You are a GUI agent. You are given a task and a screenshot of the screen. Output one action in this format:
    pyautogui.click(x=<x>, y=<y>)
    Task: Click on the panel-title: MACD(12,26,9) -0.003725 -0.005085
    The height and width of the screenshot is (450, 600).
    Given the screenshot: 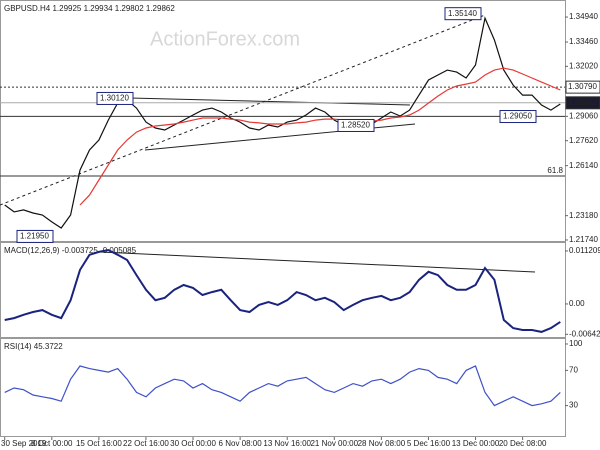 What is the action you would take?
    pyautogui.click(x=70, y=250)
    